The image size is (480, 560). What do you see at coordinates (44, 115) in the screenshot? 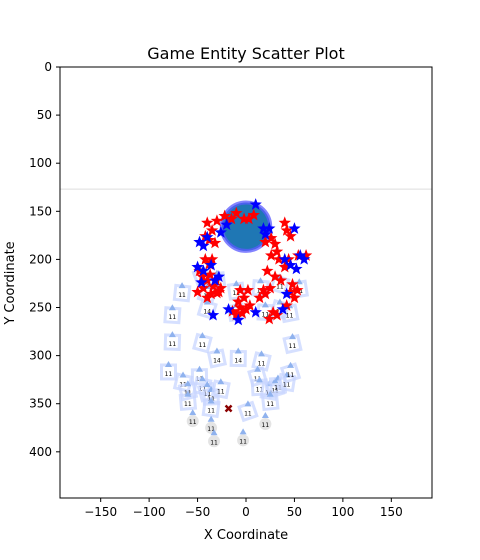
I see `y-tick-label: 50` at bounding box center [44, 115].